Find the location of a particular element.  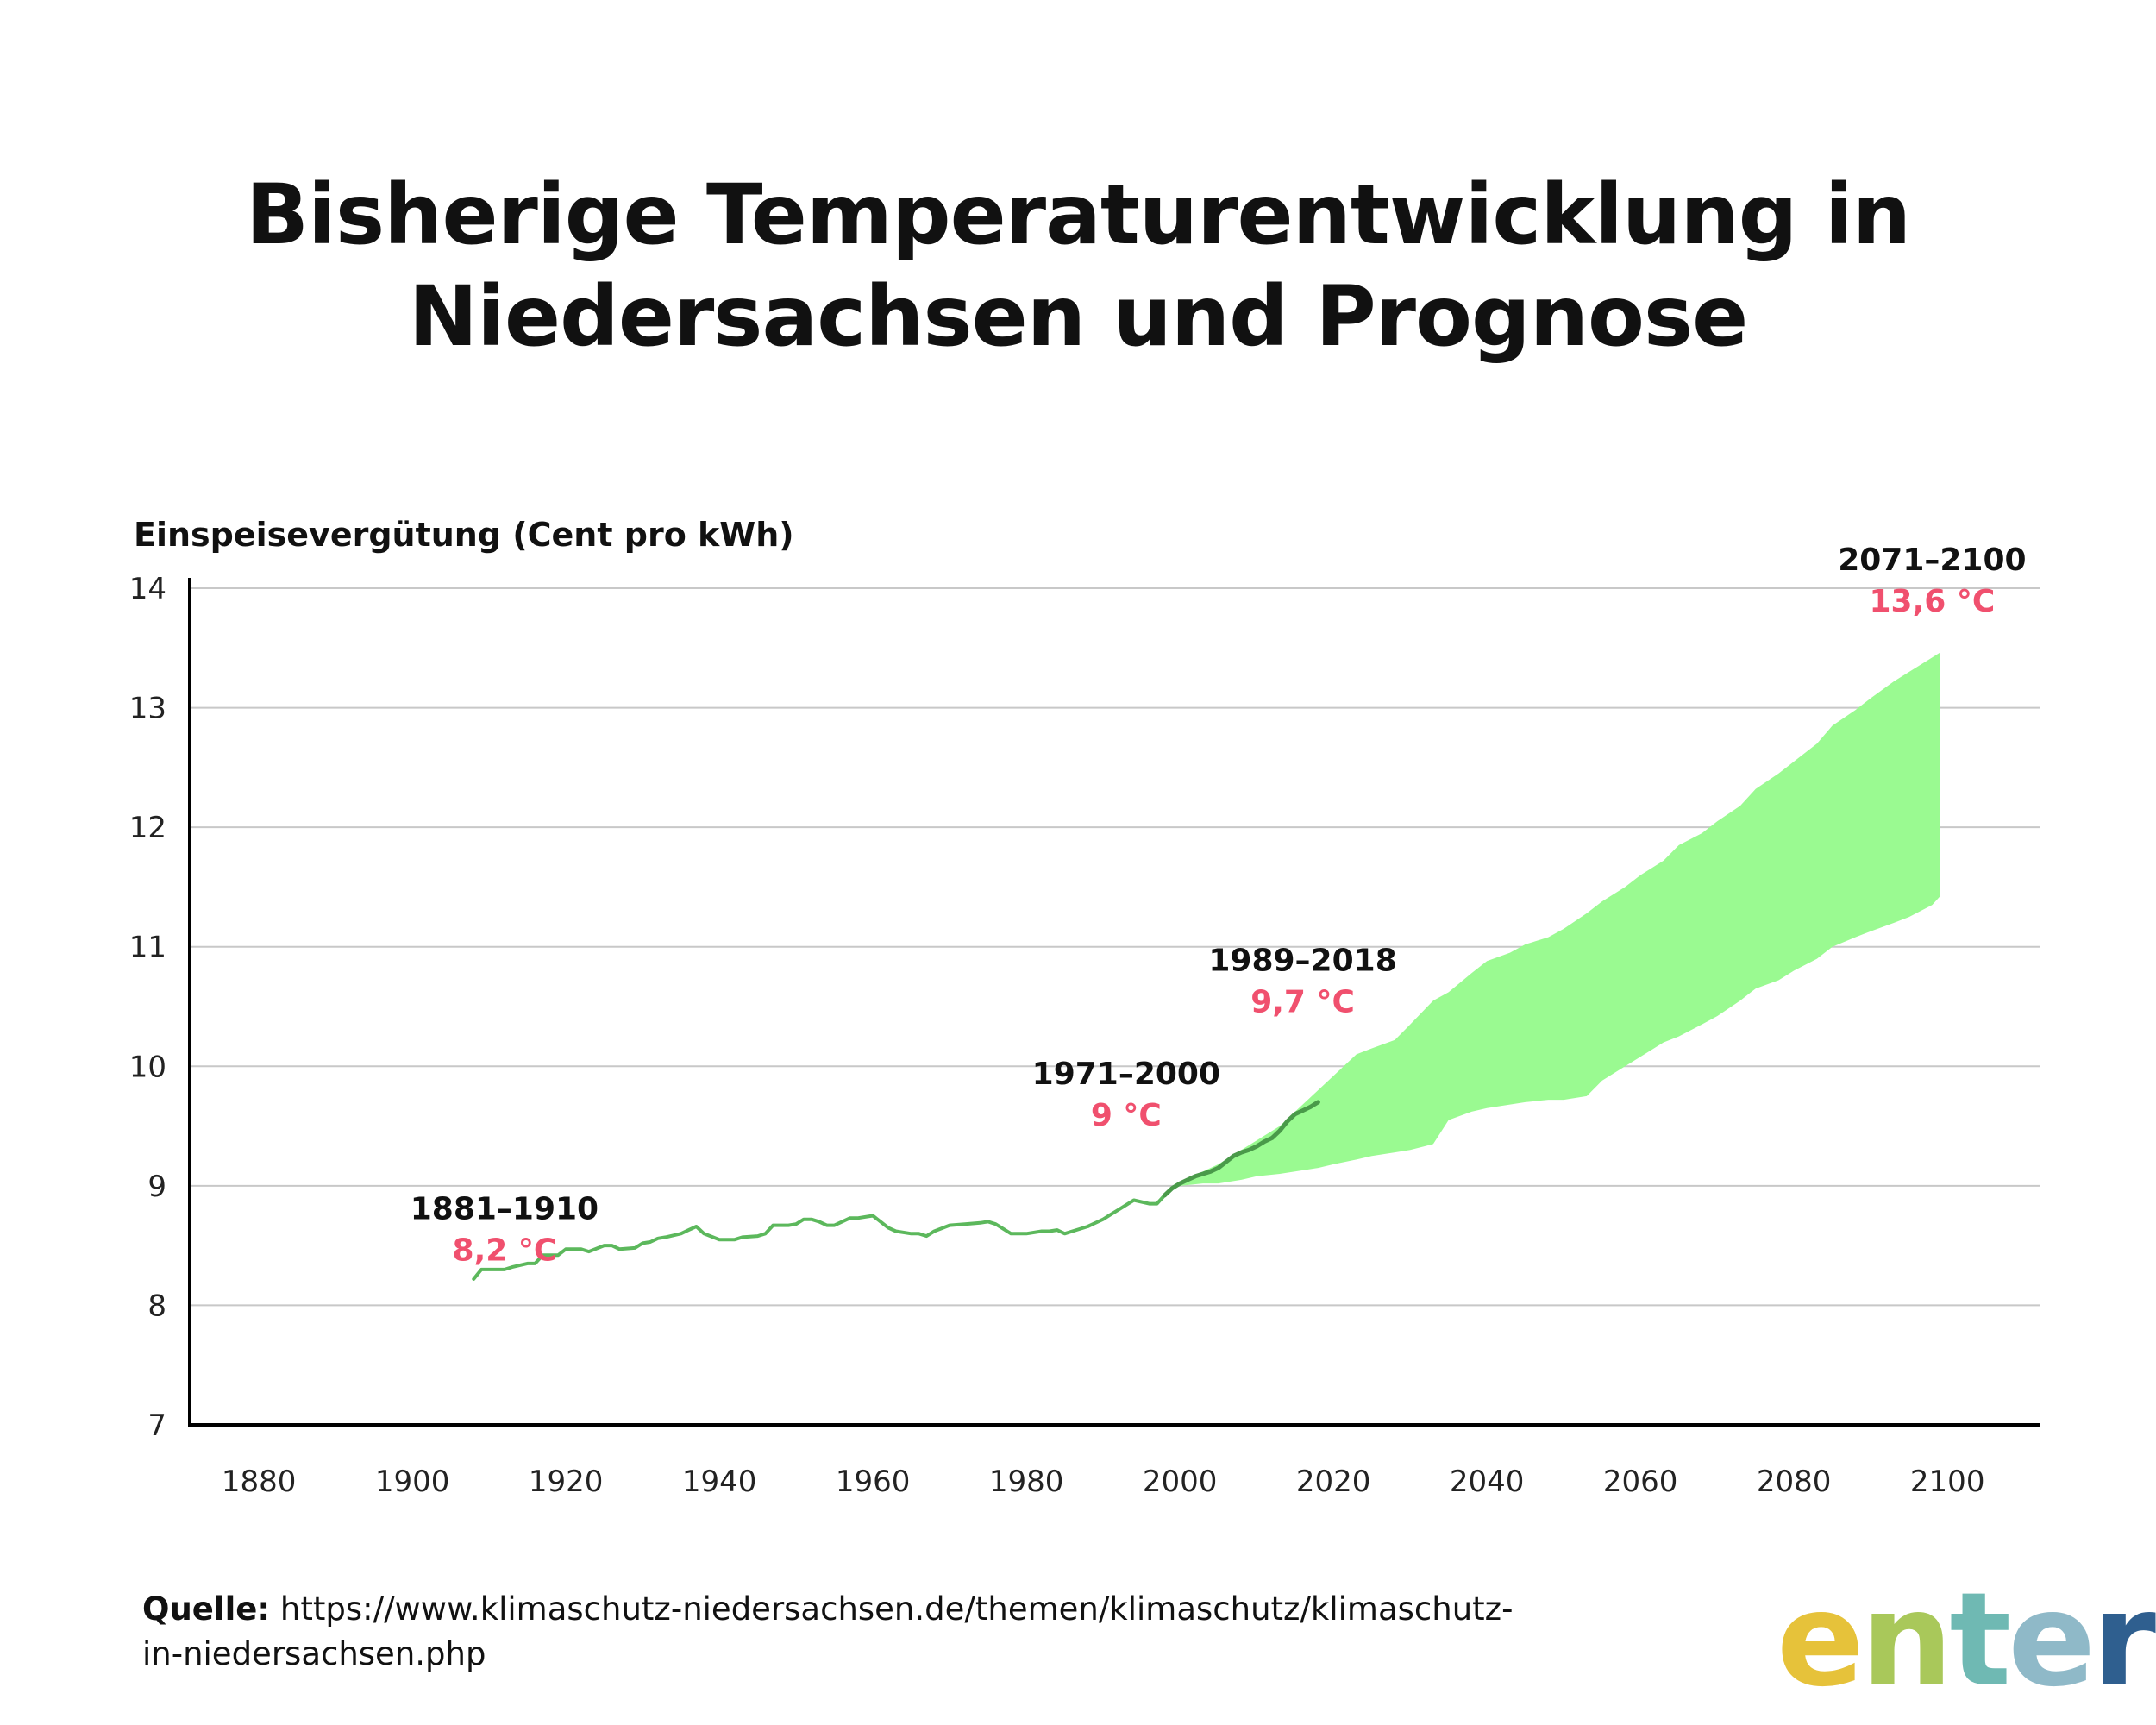

x-tick-label: 2020 is located at coordinates (1333, 1482).